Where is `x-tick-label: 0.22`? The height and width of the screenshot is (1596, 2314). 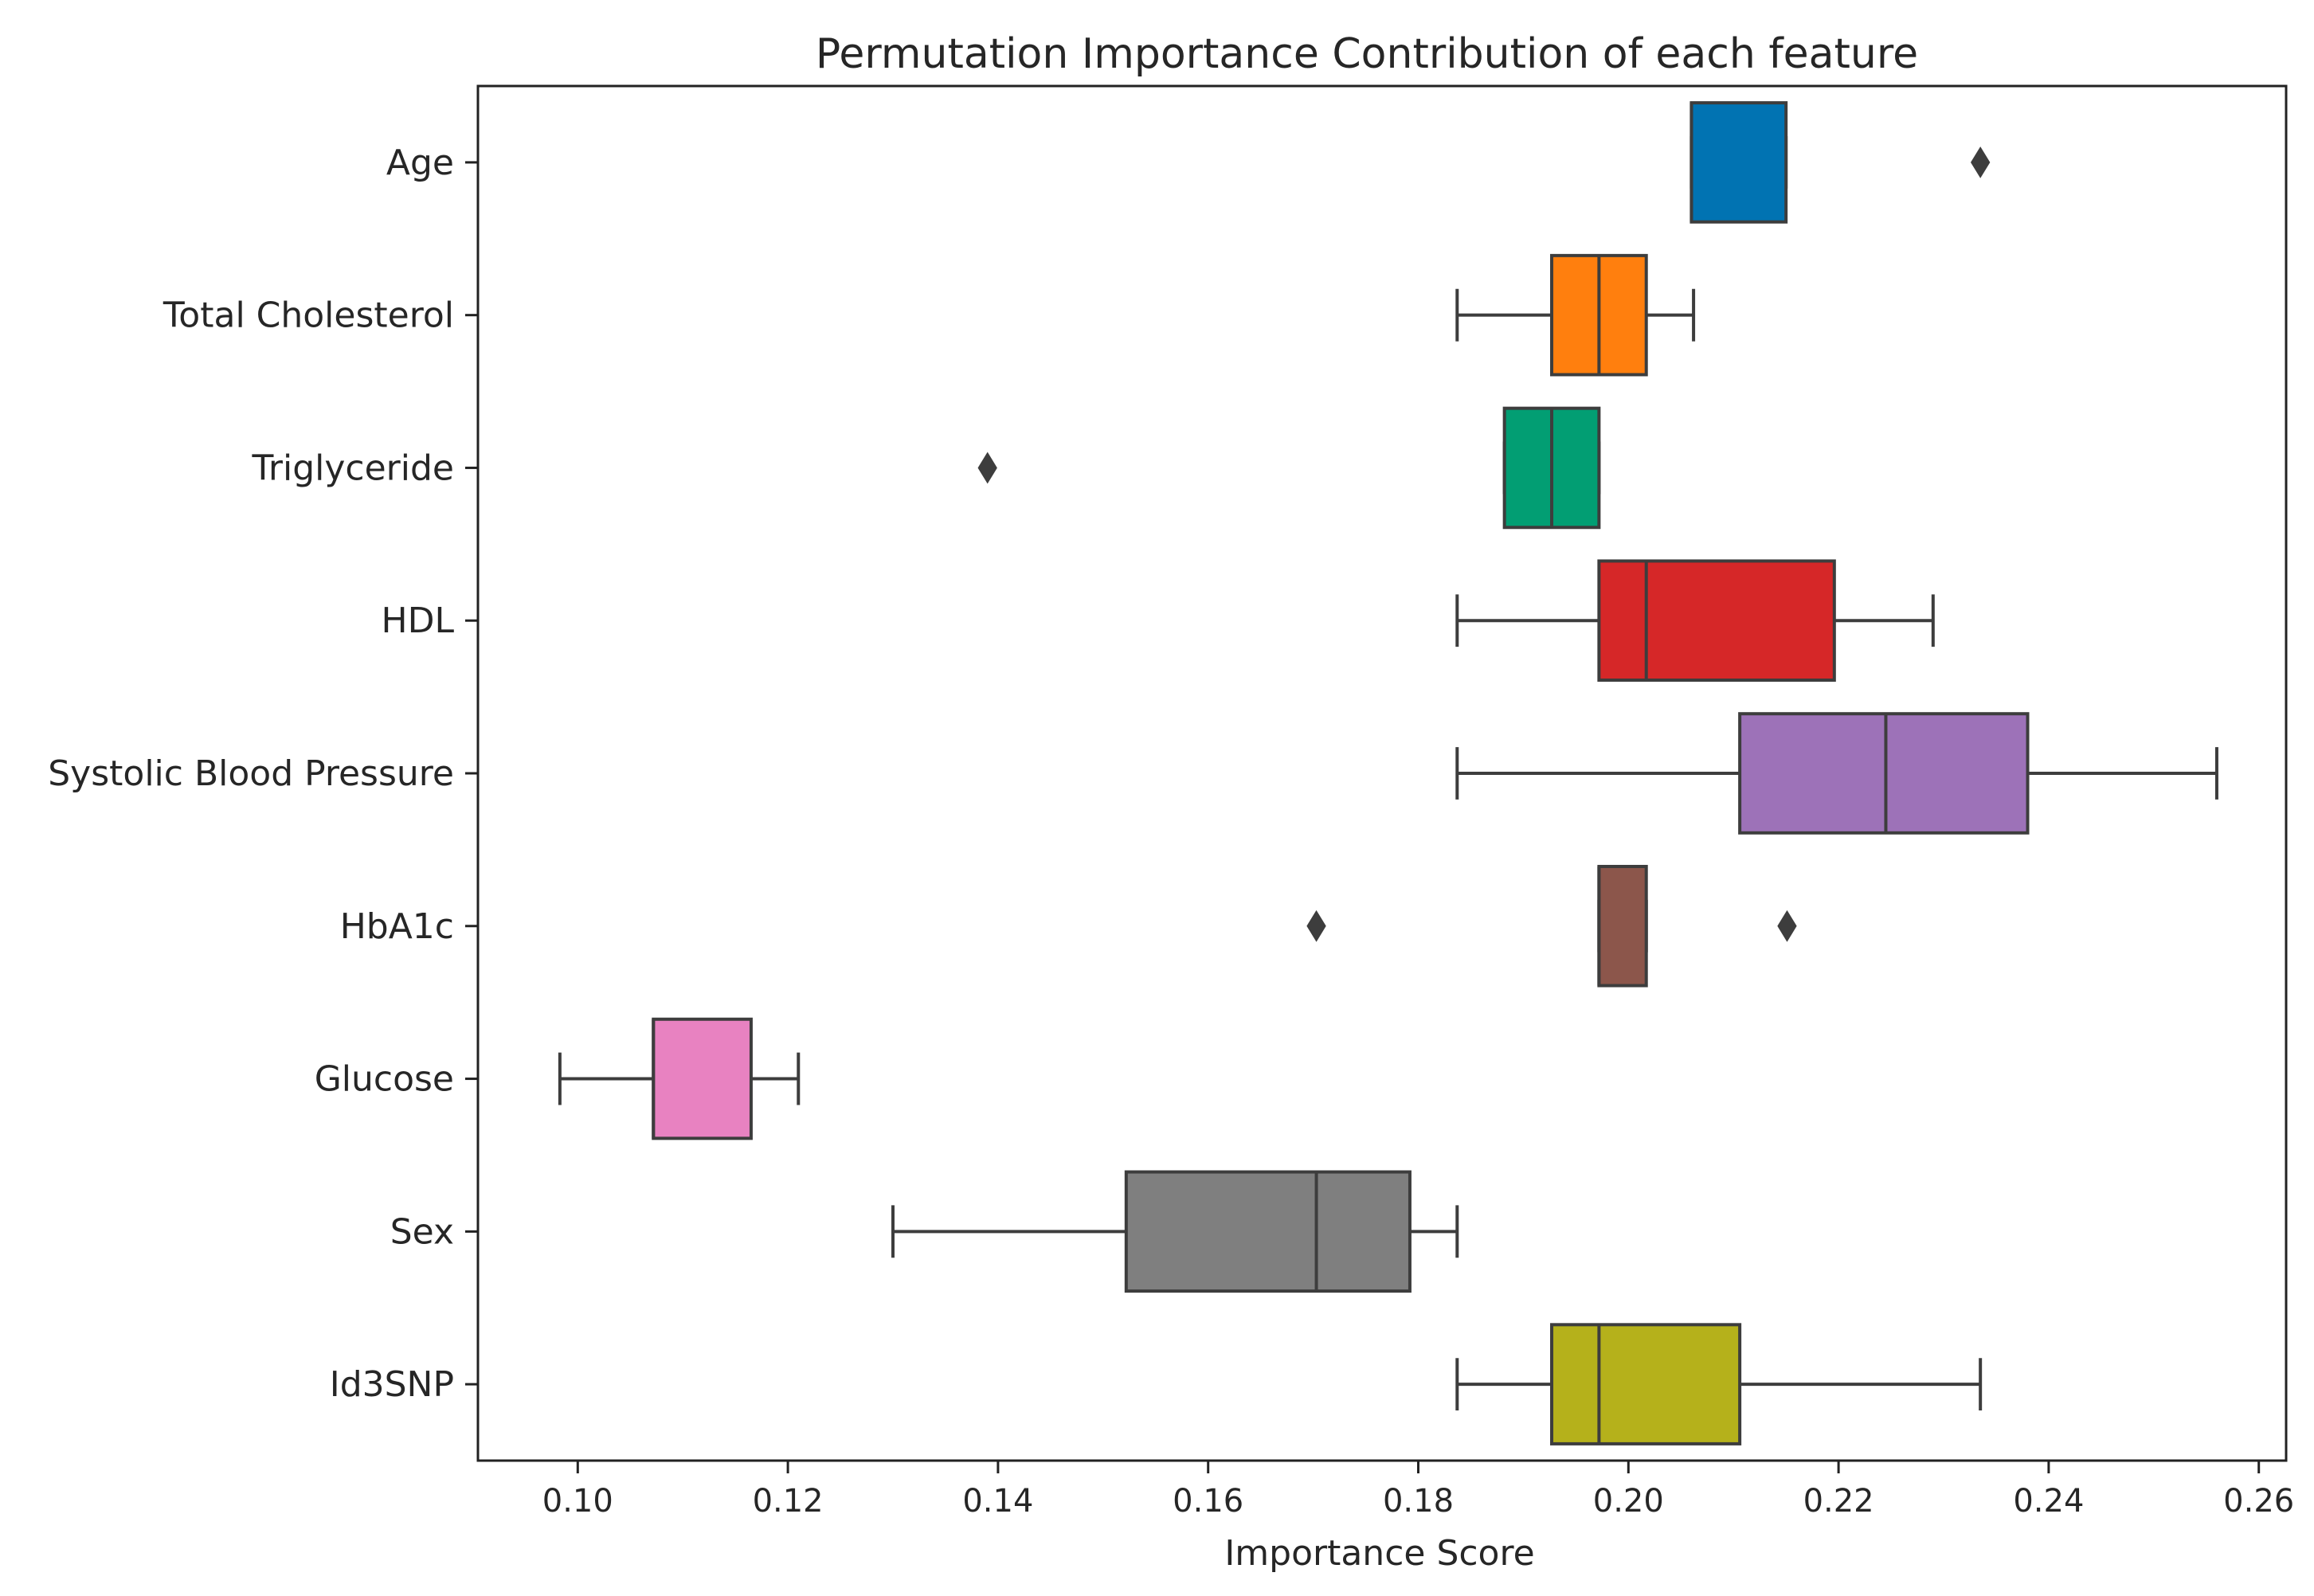 x-tick-label: 0.22 is located at coordinates (1839, 1501).